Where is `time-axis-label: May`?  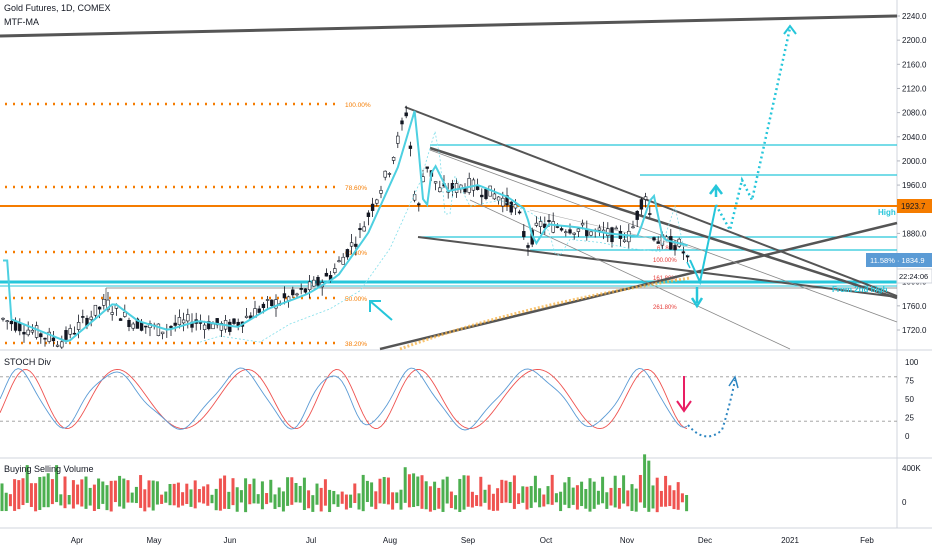 time-axis-label: May is located at coordinates (153, 540).